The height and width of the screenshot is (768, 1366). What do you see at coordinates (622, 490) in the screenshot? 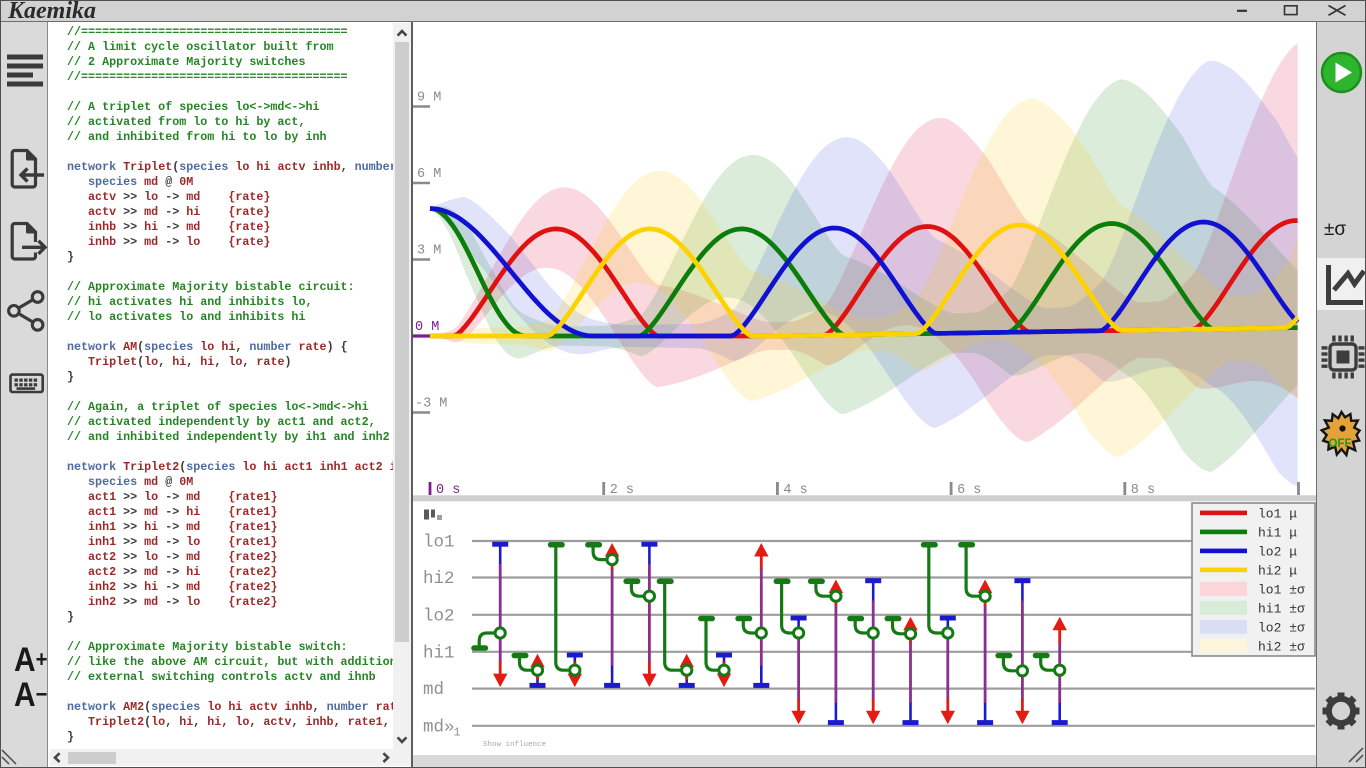
I see `svg-text: 2 s` at bounding box center [622, 490].